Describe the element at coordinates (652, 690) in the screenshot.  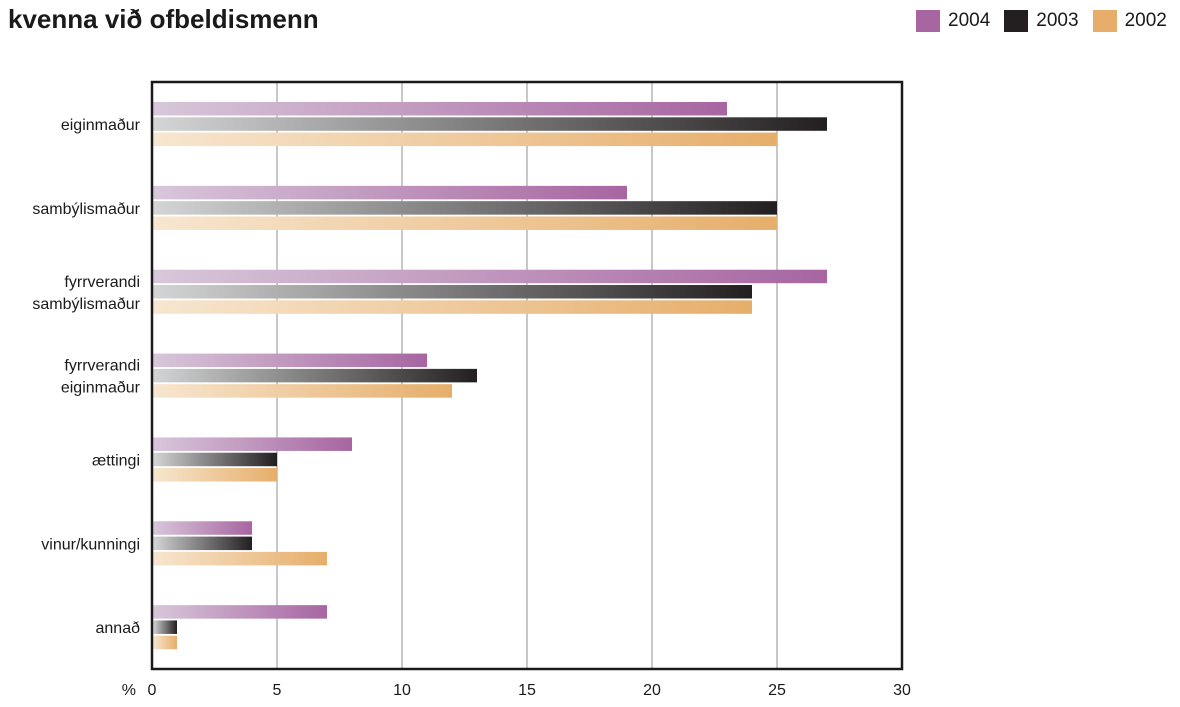
I see `x-tick-label: 20` at that location.